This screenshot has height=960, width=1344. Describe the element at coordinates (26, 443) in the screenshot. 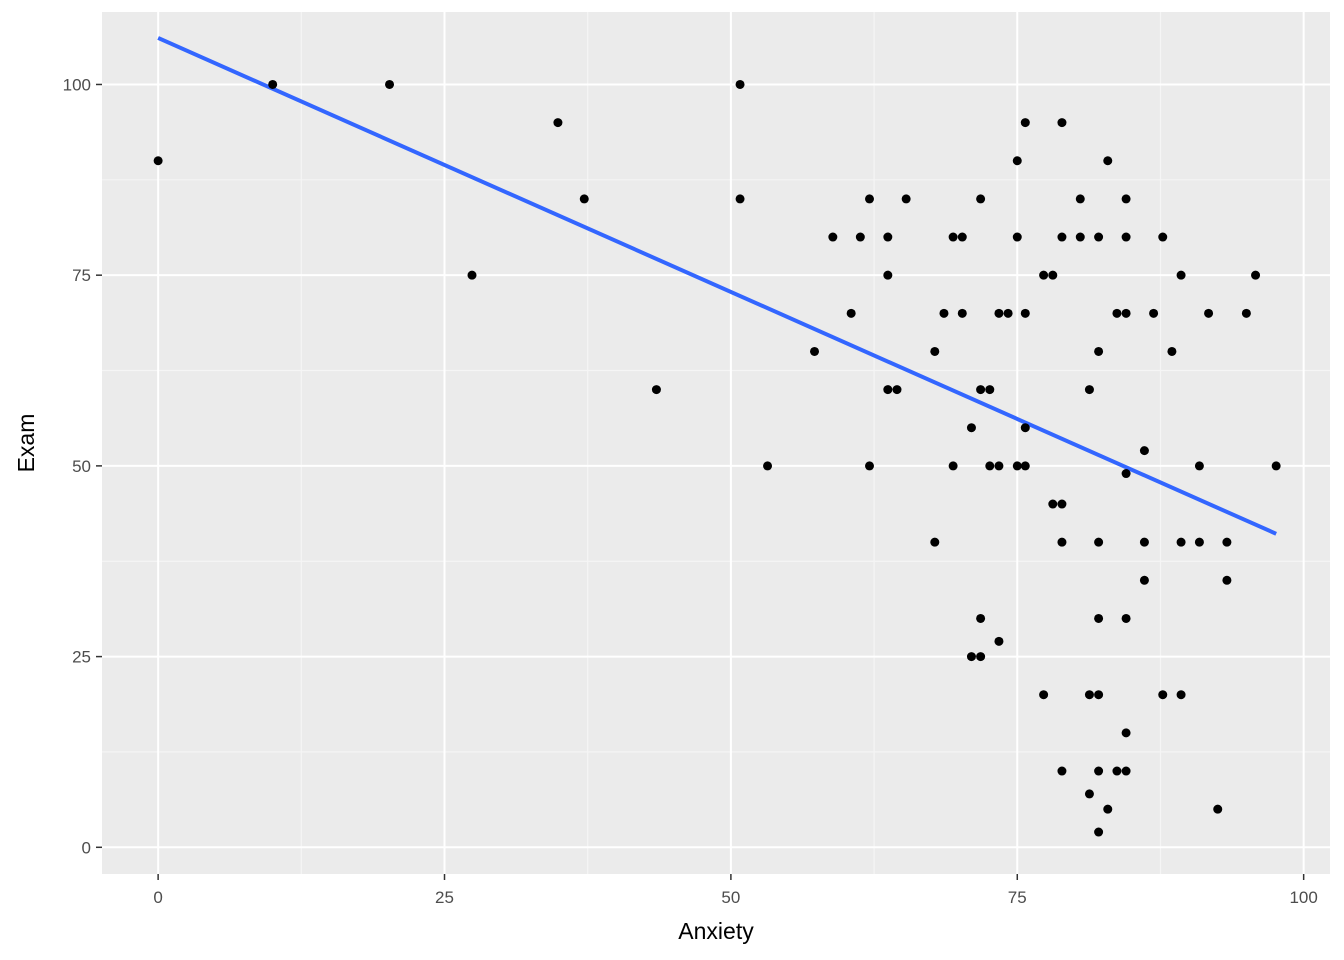

I see `y-axis-title: Exam` at that location.